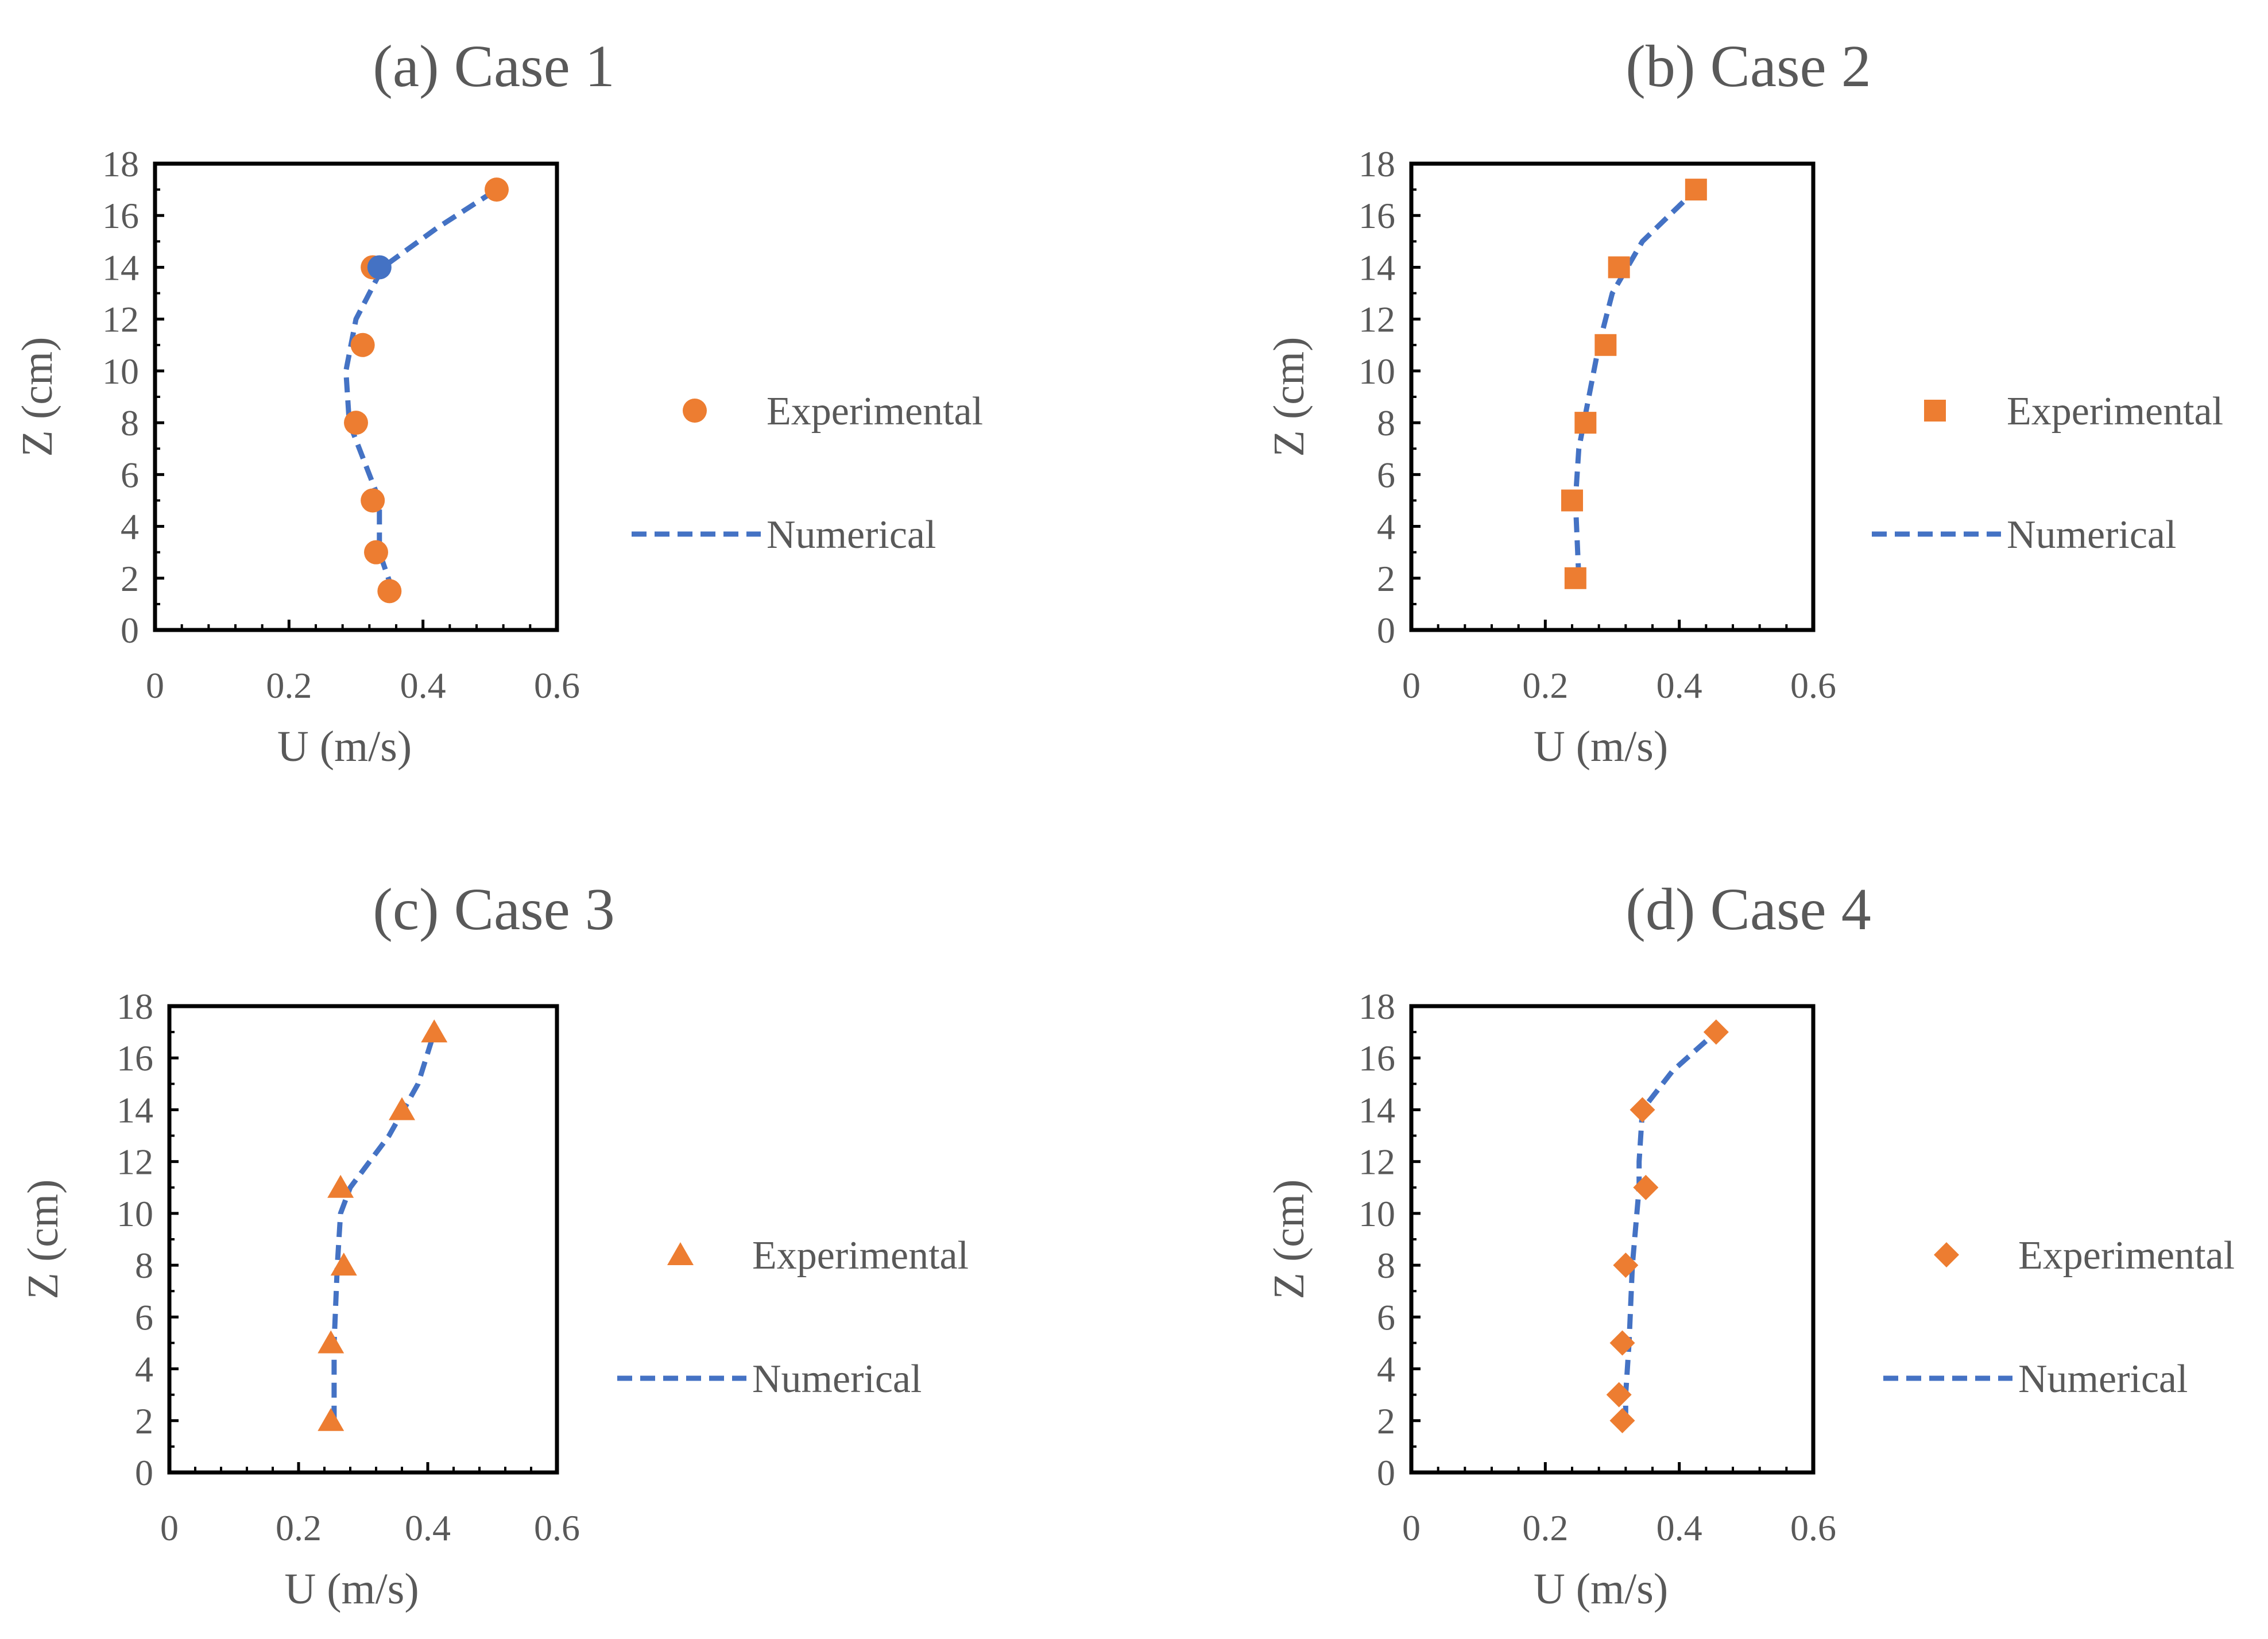 The image size is (2268, 1639). Describe the element at coordinates (494, 66) in the screenshot. I see `chart-title: (a) Case 1` at that location.